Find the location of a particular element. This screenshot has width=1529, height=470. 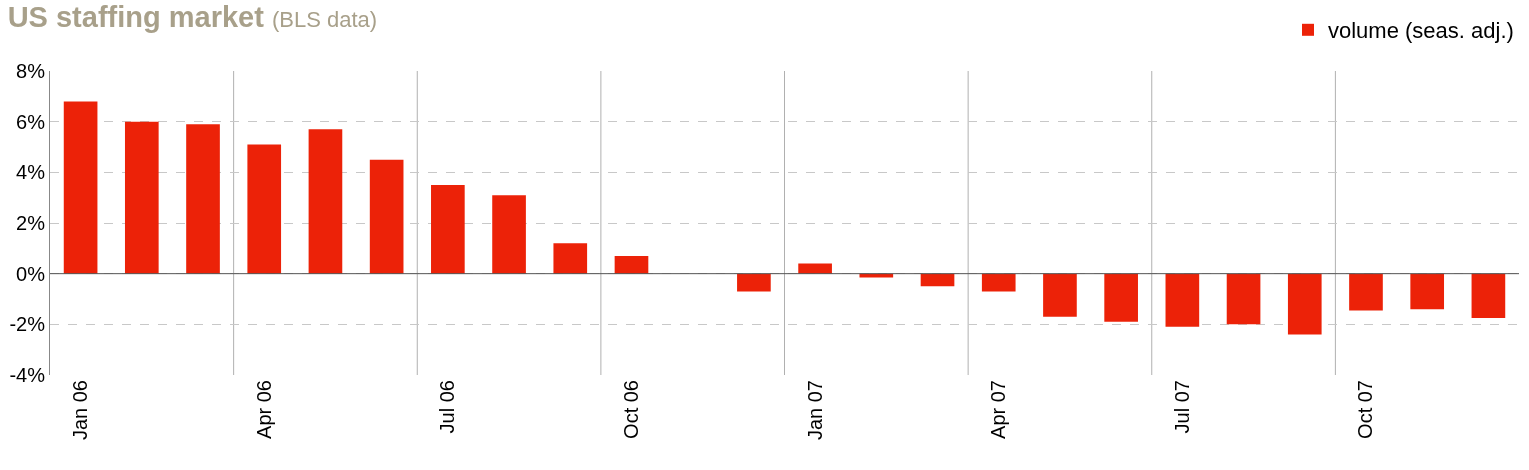

x-tick-label: Apr 07 is located at coordinates (998, 409).